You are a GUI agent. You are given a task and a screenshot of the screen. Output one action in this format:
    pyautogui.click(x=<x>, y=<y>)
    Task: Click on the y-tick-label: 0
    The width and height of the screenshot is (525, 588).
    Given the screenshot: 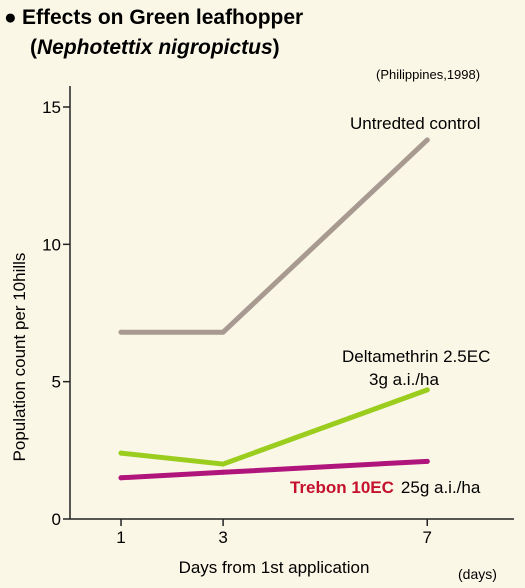 What is the action you would take?
    pyautogui.click(x=56, y=519)
    